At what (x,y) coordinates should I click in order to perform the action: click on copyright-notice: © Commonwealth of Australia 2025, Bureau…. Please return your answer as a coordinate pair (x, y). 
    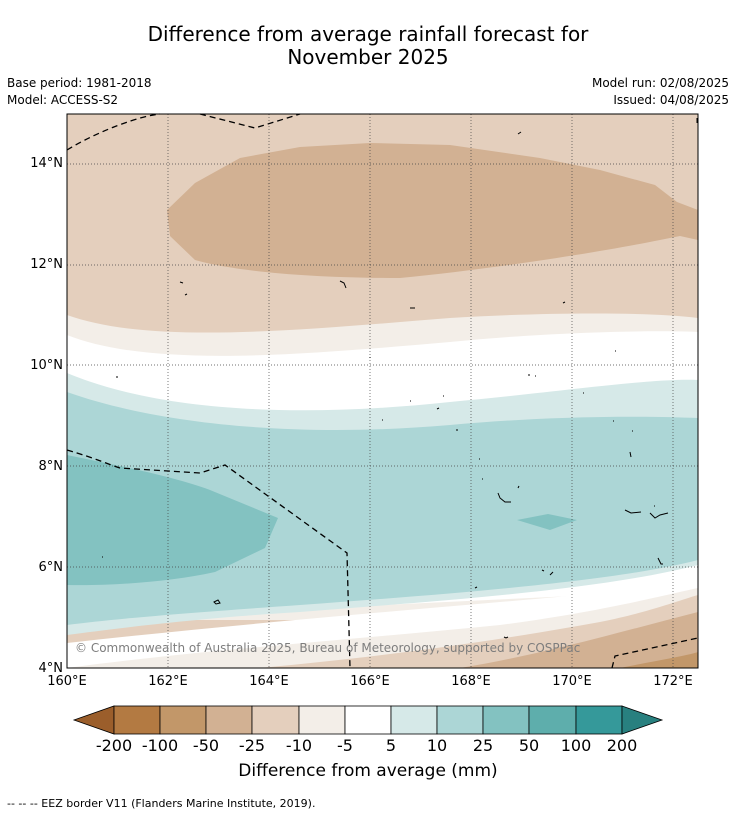
    Looking at the image, I should click on (328, 648).